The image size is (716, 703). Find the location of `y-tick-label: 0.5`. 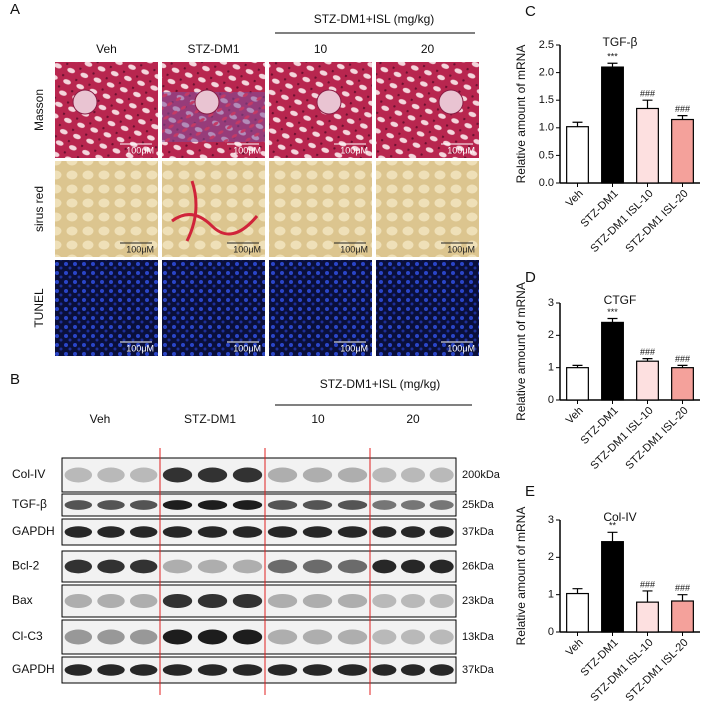

y-tick-label: 0.5 is located at coordinates (546, 155).